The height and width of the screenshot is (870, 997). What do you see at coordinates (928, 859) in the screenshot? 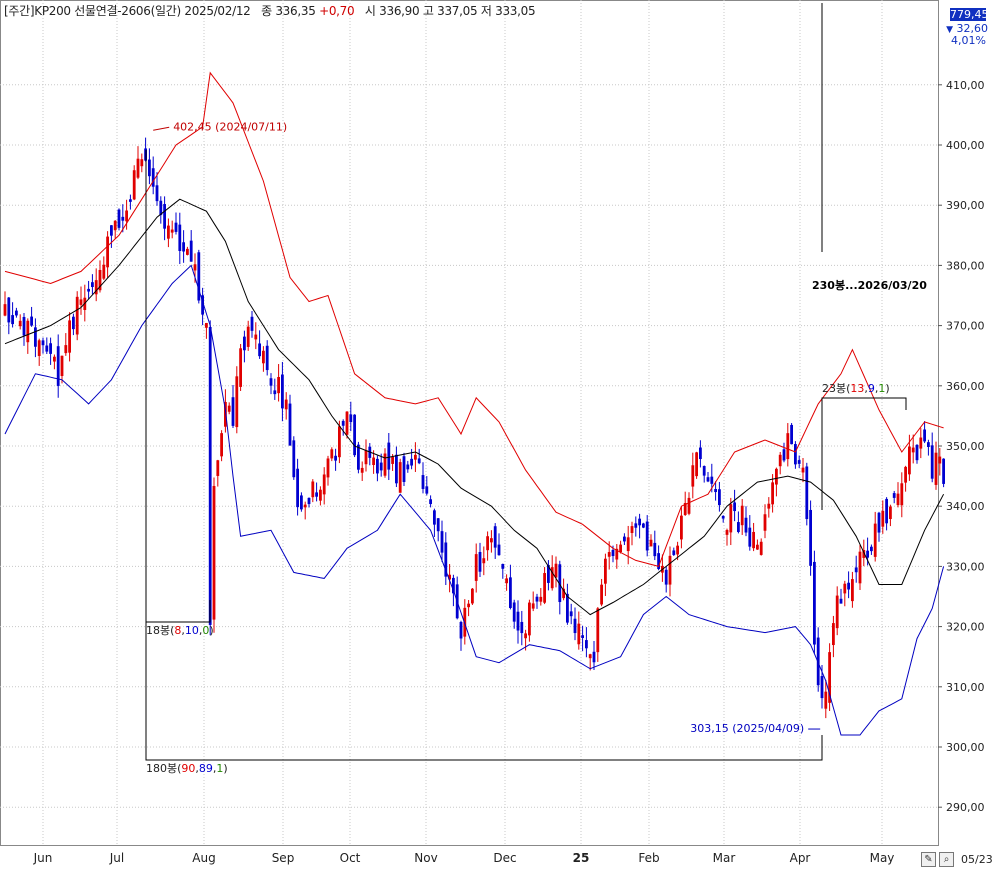
I see `pencil-icon: ✎` at bounding box center [928, 859].